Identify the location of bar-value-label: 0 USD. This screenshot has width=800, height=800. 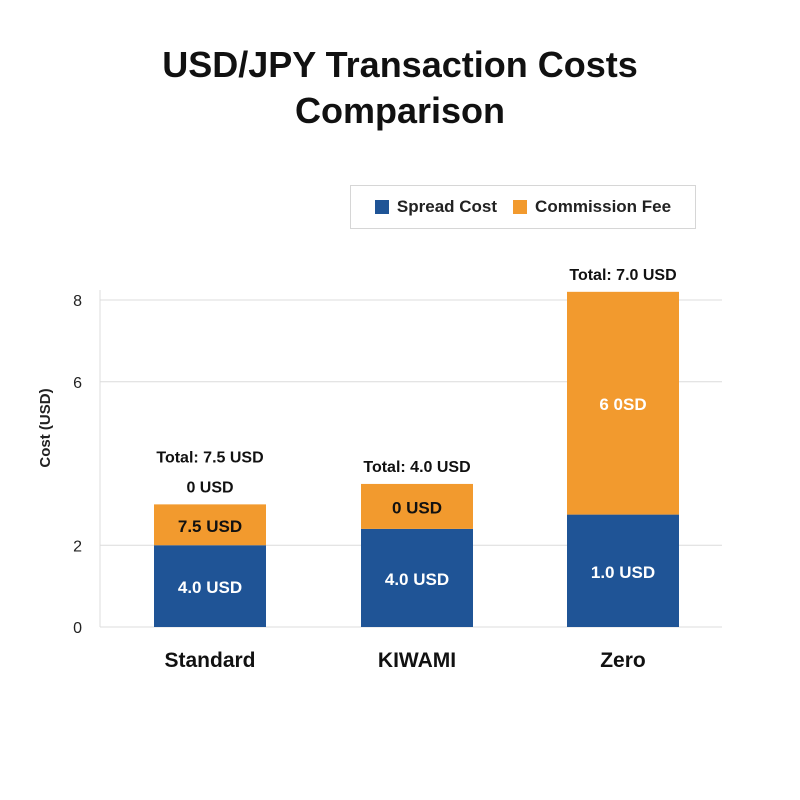
(417, 507).